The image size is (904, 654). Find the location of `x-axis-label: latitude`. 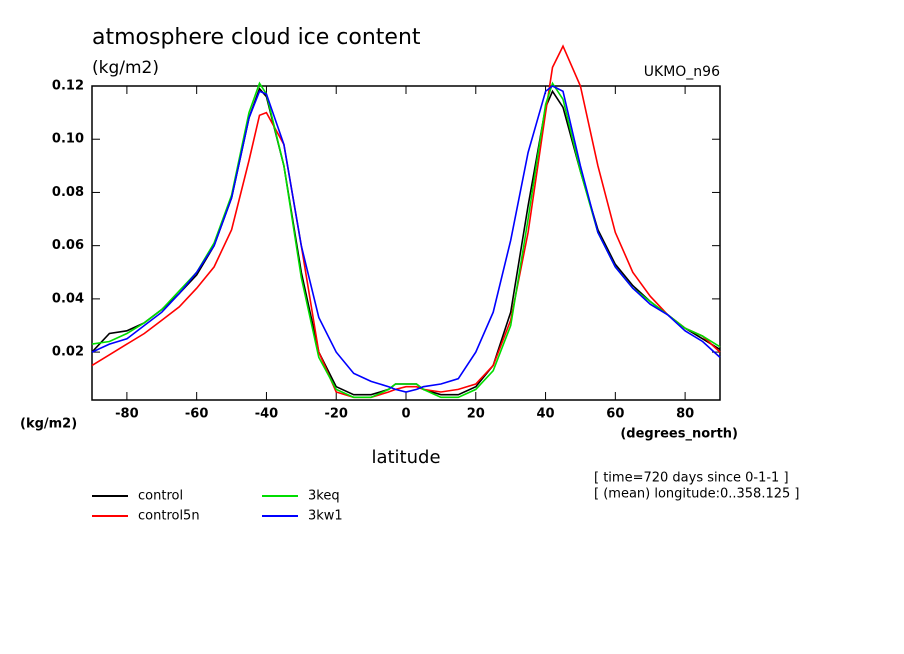

x-axis-label: latitude is located at coordinates (405, 457).